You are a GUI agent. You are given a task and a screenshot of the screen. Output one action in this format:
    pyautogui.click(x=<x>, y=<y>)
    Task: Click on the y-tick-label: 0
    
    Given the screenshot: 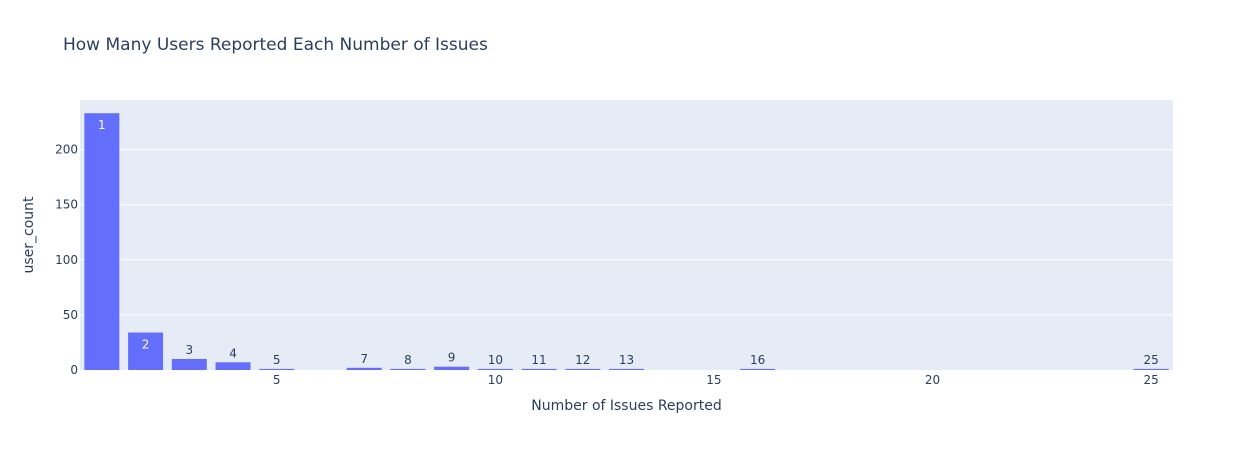 What is the action you would take?
    pyautogui.click(x=74, y=370)
    